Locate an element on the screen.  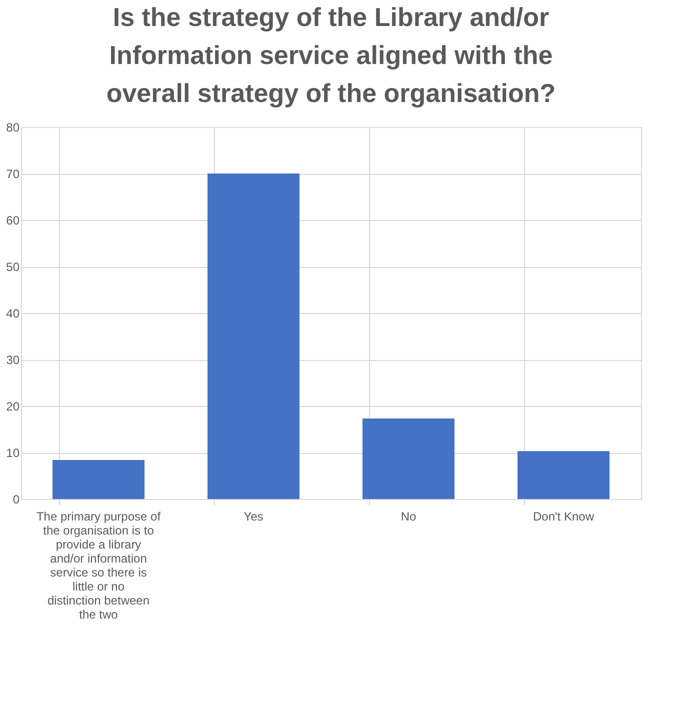
x-tick-label: Yes is located at coordinates (254, 517).